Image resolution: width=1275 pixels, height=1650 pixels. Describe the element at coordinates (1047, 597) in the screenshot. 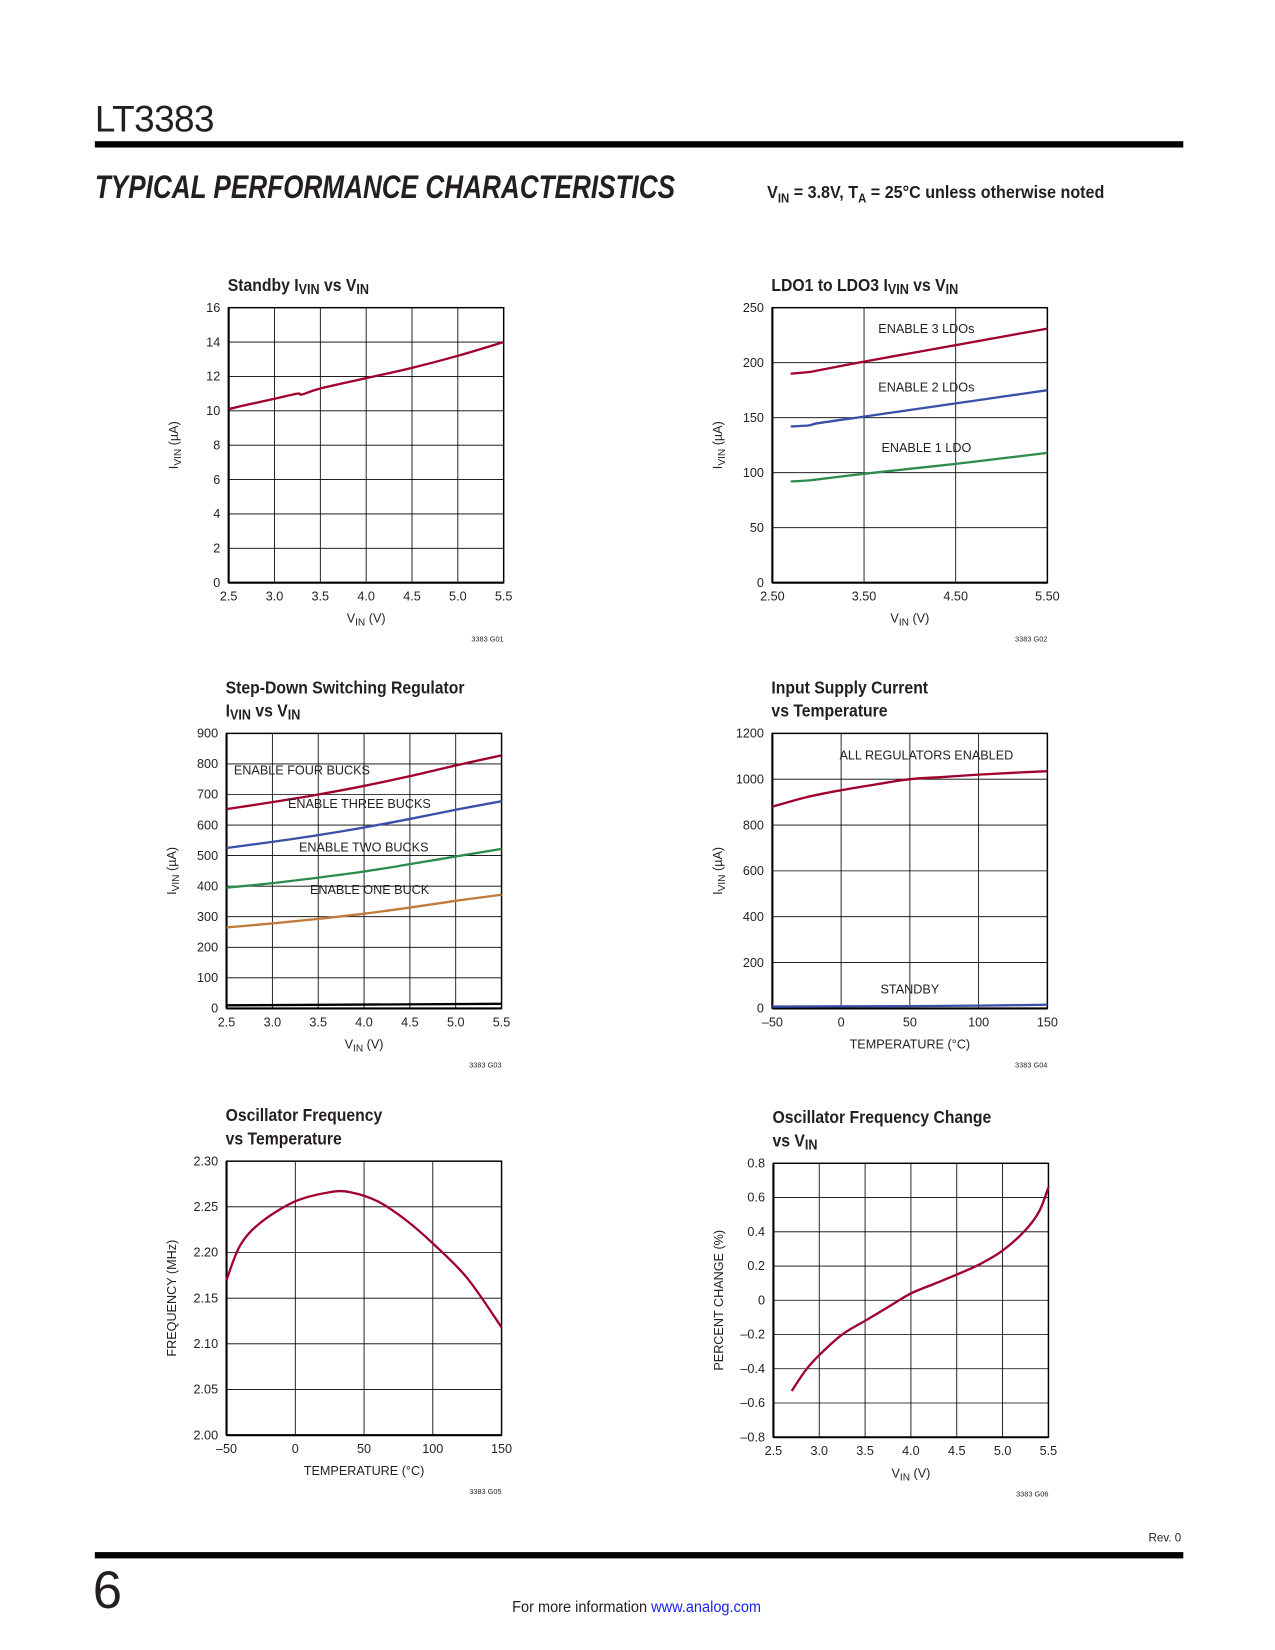

I see `x-tick-label: 5.50` at that location.